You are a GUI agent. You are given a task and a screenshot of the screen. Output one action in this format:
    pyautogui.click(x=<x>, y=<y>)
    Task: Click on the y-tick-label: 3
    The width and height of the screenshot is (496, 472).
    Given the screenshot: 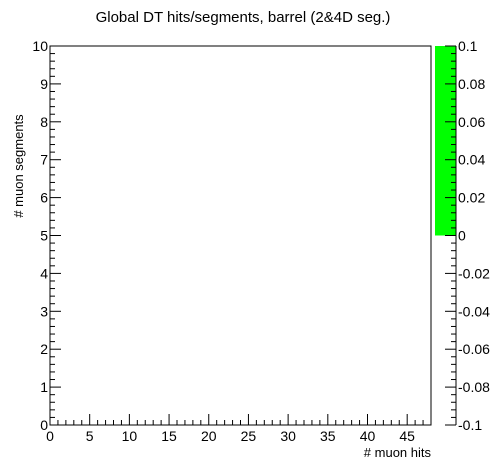 What is the action you would take?
    pyautogui.click(x=44, y=311)
    